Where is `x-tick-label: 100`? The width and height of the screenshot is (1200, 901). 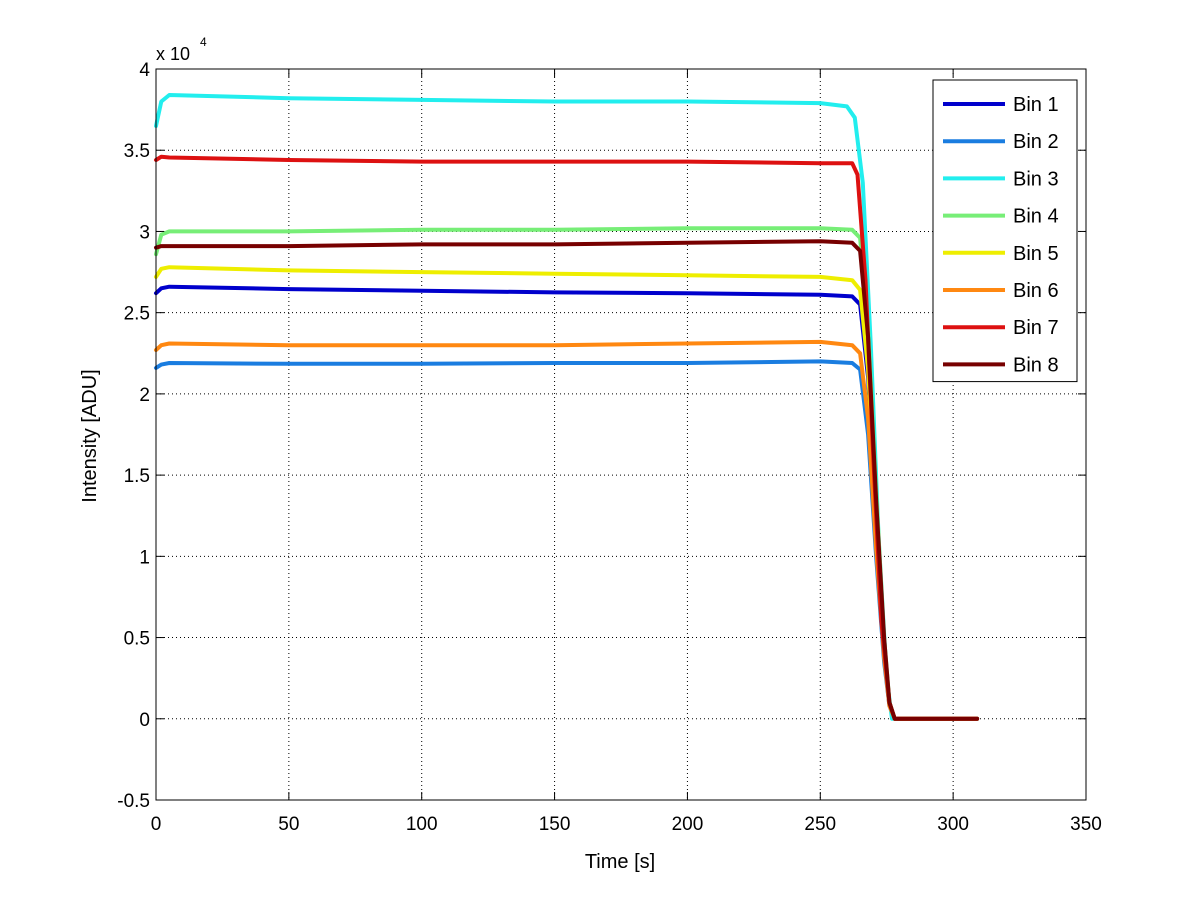 x-tick-label: 100 is located at coordinates (422, 824).